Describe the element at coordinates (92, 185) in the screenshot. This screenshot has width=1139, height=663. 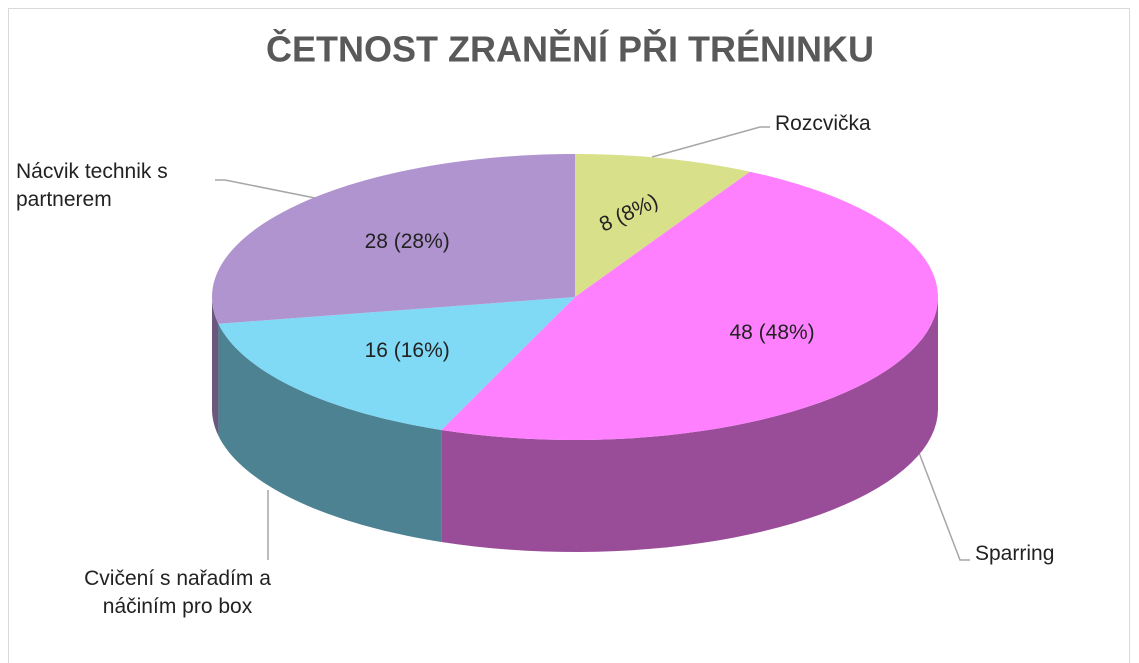
I see `category-label: Nácvik technik s partnerem` at that location.